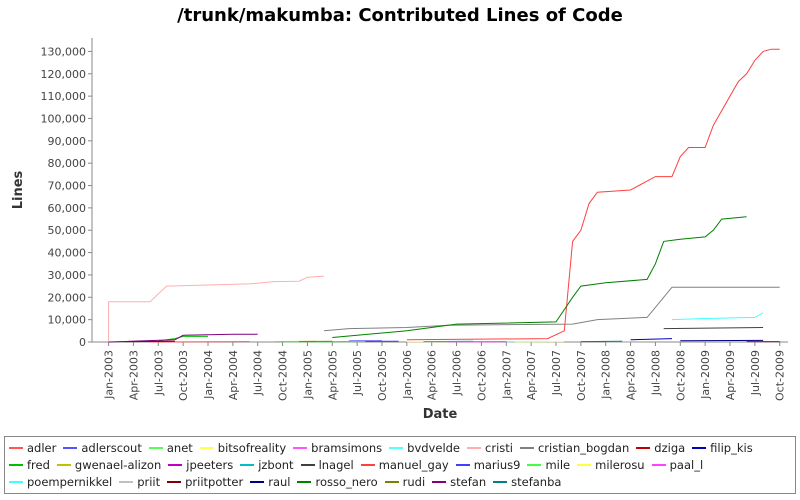  Describe the element at coordinates (497, 464) in the screenshot. I see `legend-label: marius9` at that location.